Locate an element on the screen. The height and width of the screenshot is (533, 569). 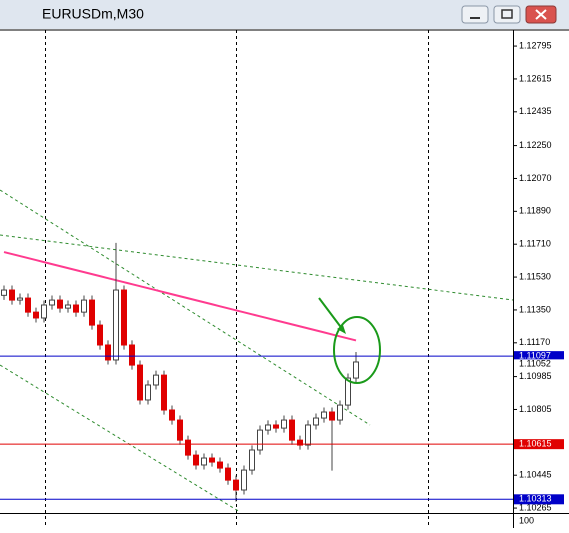
window-buttons is located at coordinates (509, 14).